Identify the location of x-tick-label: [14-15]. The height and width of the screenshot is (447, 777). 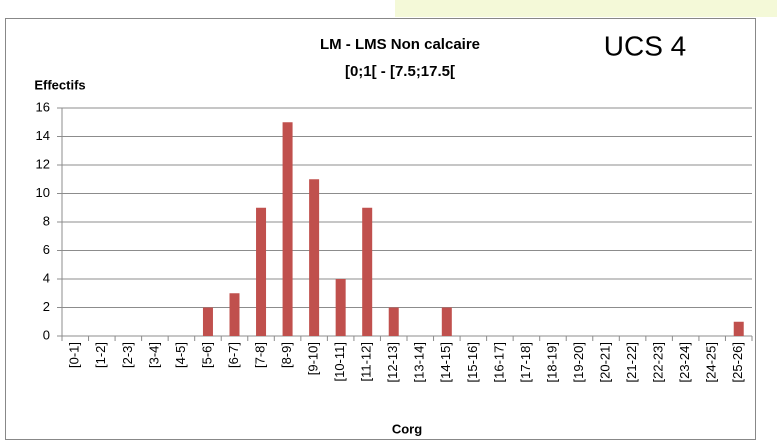
(445, 362).